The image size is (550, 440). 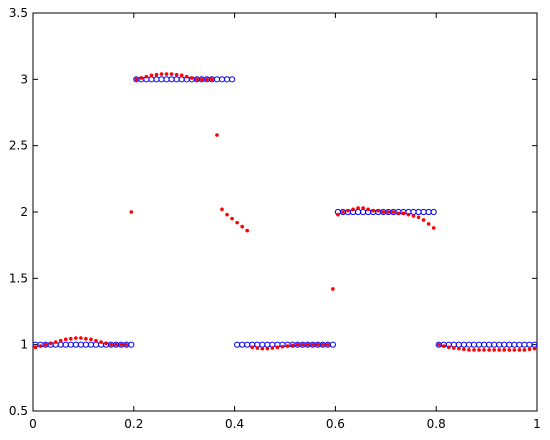 I want to click on y-tick-label: 0.5, so click(x=18, y=411).